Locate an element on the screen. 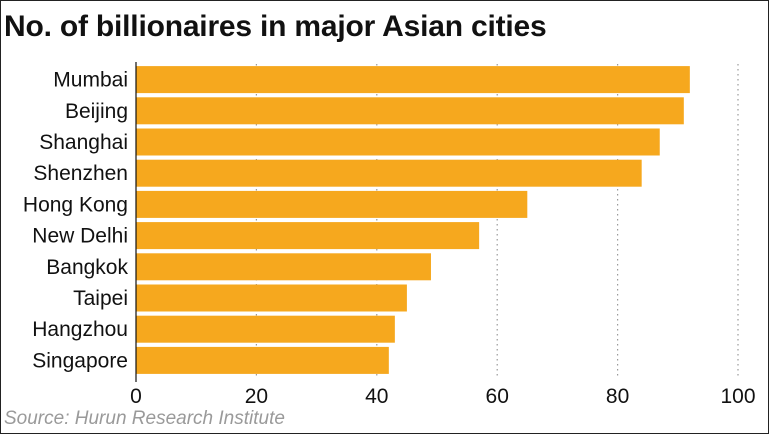 The width and height of the screenshot is (769, 434). category-label: Shenzhen is located at coordinates (80, 173).